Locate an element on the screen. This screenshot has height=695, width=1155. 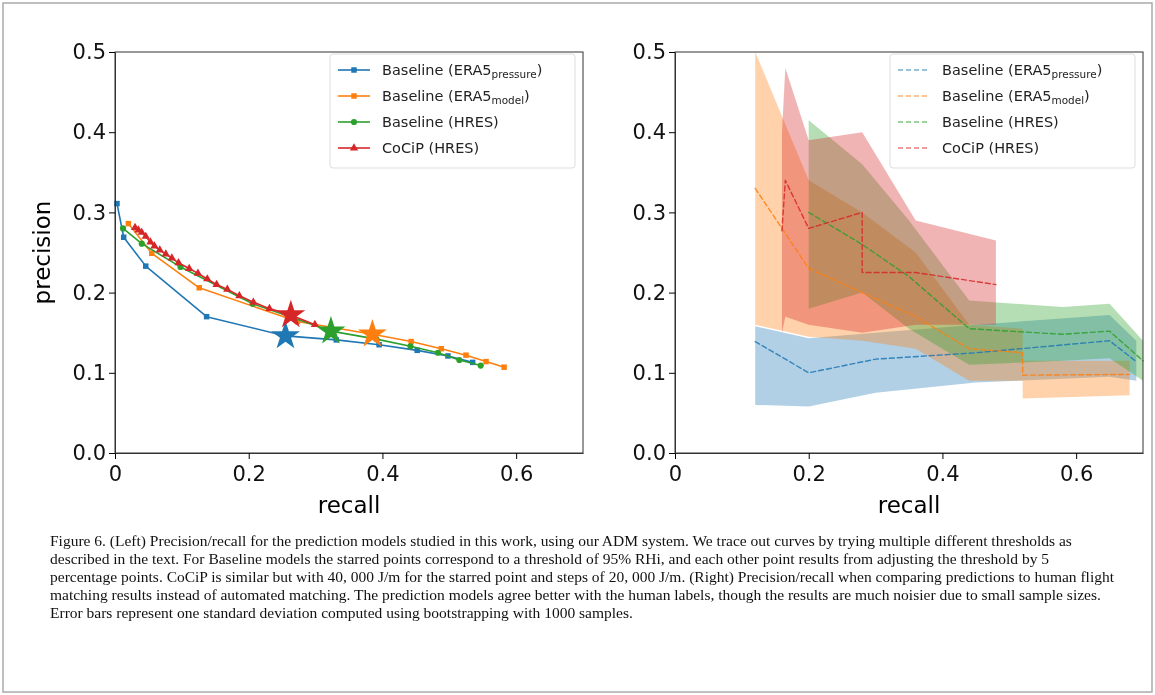
y-axis-title: precision is located at coordinates (42, 252).